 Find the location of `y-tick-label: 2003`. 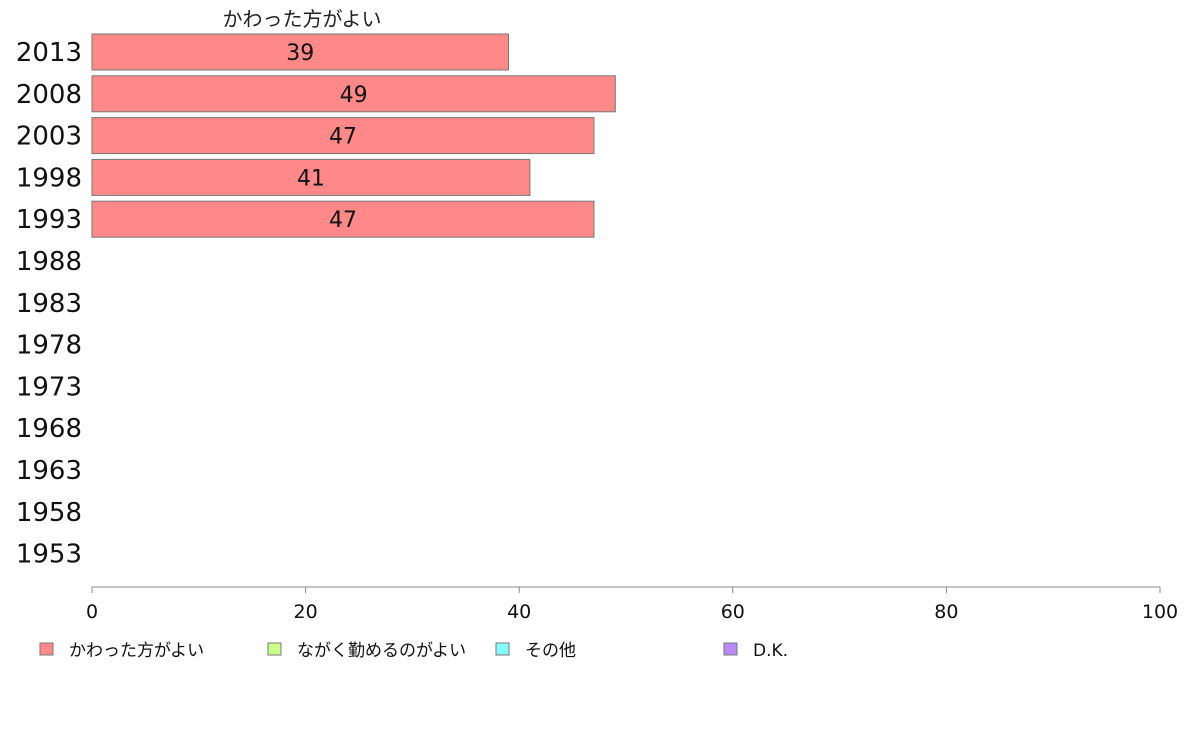

y-tick-label: 2003 is located at coordinates (49, 137).